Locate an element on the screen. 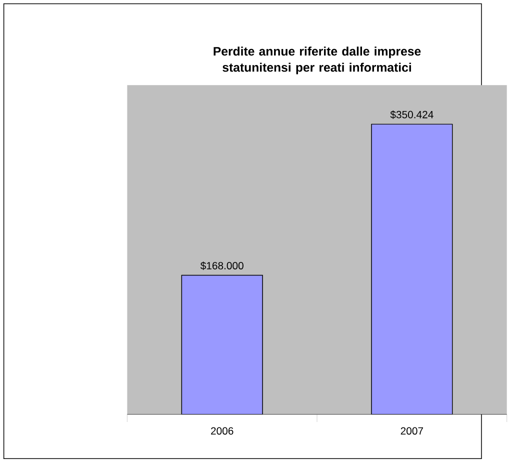 This screenshot has width=510, height=462. data-label: $350.424 is located at coordinates (412, 114).